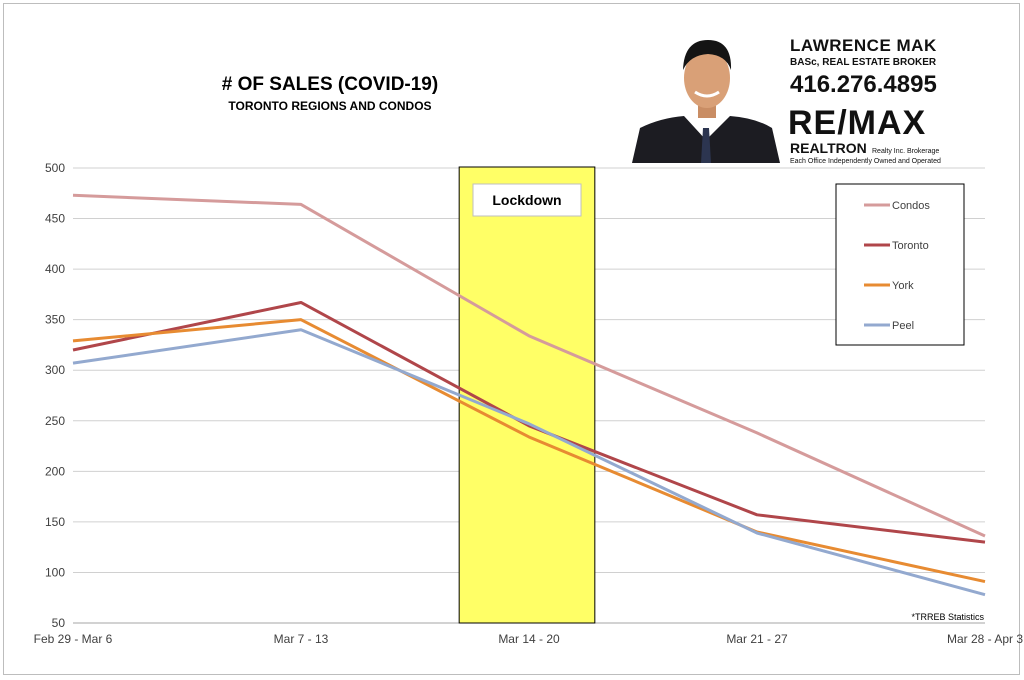 The width and height of the screenshot is (1024, 680). What do you see at coordinates (330, 84) in the screenshot?
I see `chart-title: # OF SALES (COVID-19)` at bounding box center [330, 84].